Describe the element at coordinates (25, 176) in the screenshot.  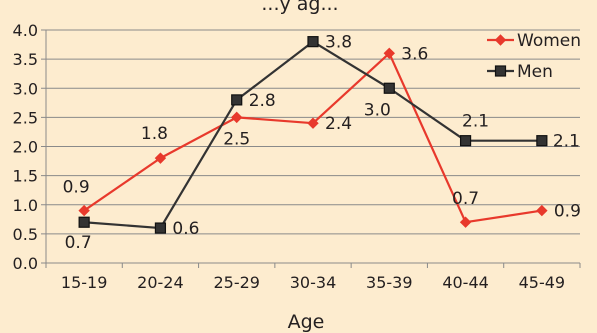
I see `y-tick-label: 1.5` at that location.